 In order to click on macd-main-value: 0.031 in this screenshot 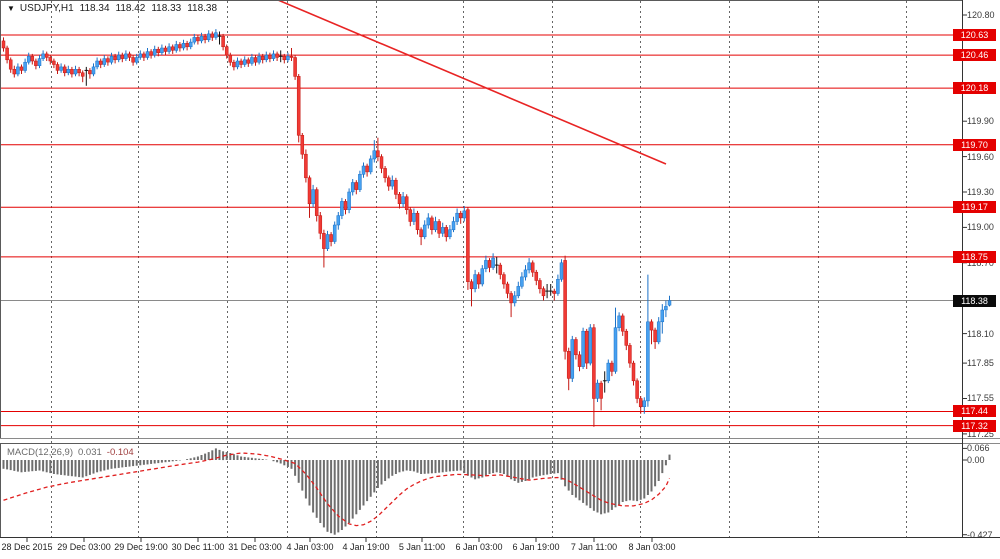, I will do `click(90, 452)`.